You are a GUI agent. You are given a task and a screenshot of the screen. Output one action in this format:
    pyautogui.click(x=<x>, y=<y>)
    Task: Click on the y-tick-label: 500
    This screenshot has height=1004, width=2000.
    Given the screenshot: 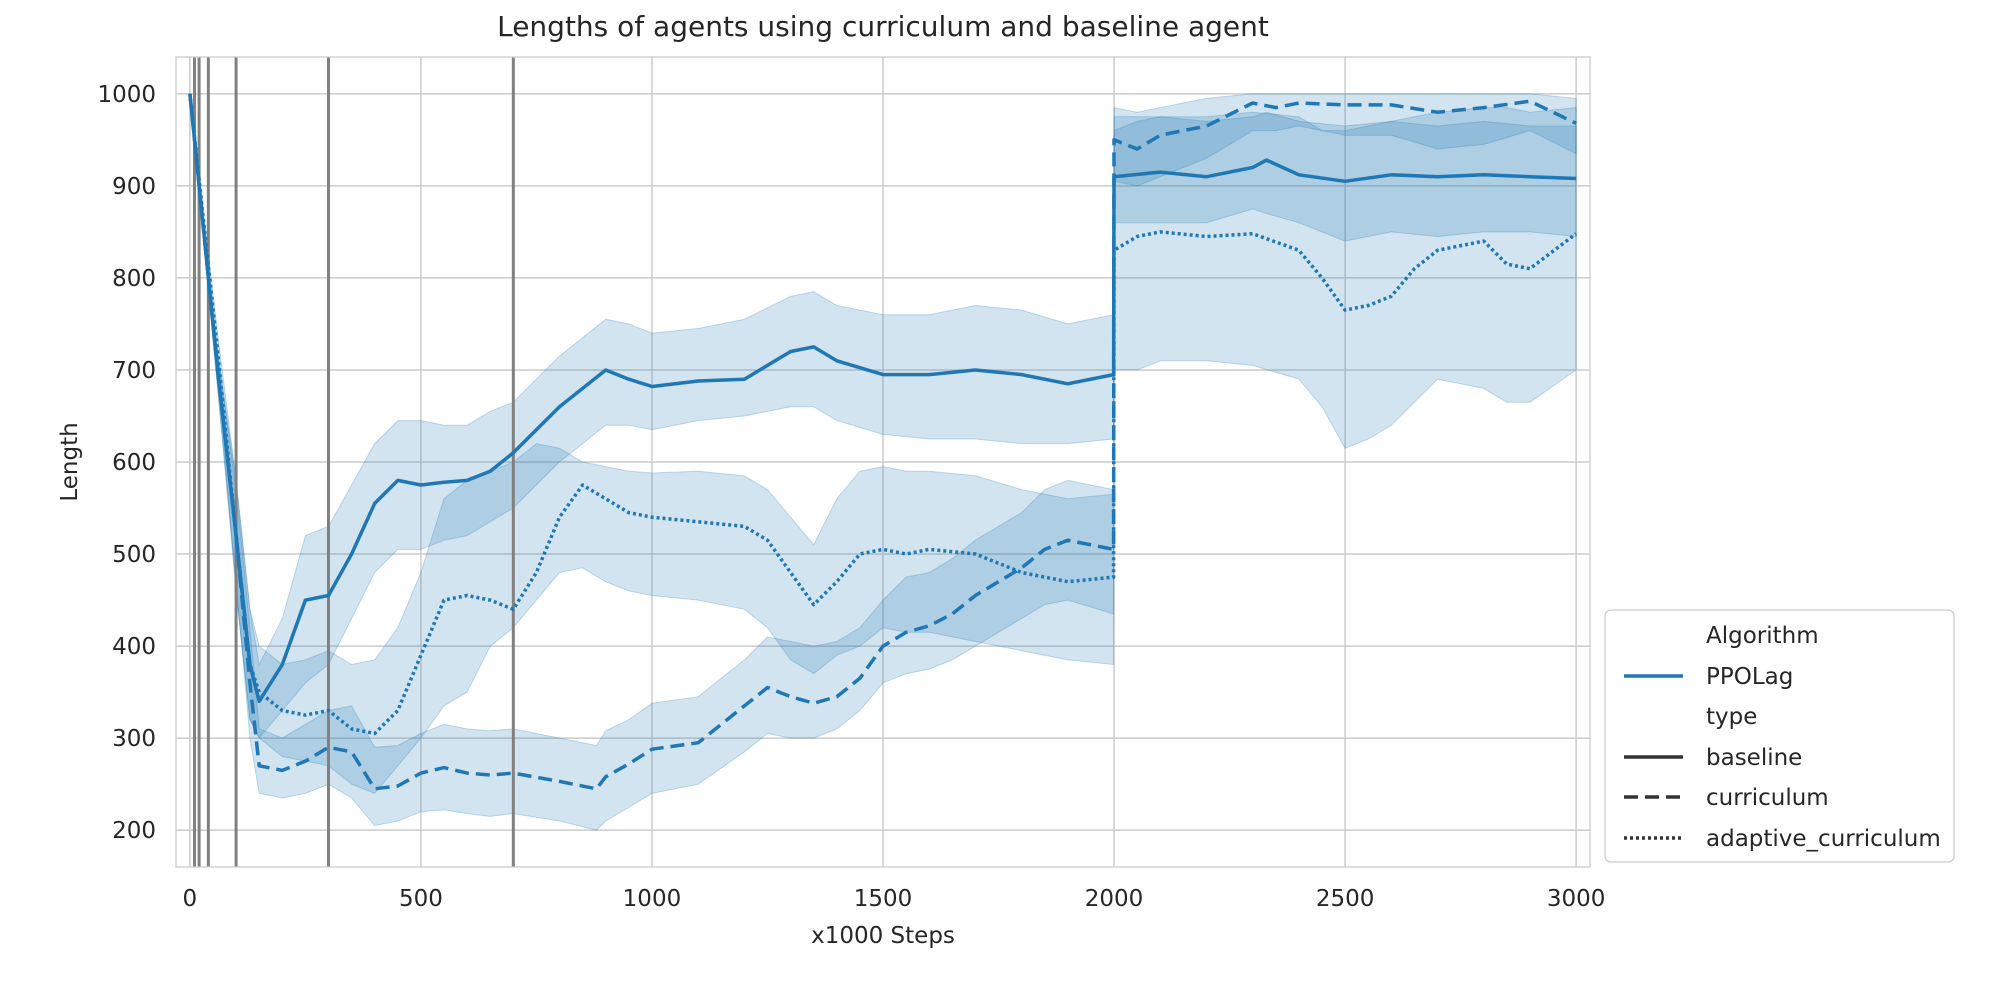 What is the action you would take?
    pyautogui.click(x=134, y=555)
    